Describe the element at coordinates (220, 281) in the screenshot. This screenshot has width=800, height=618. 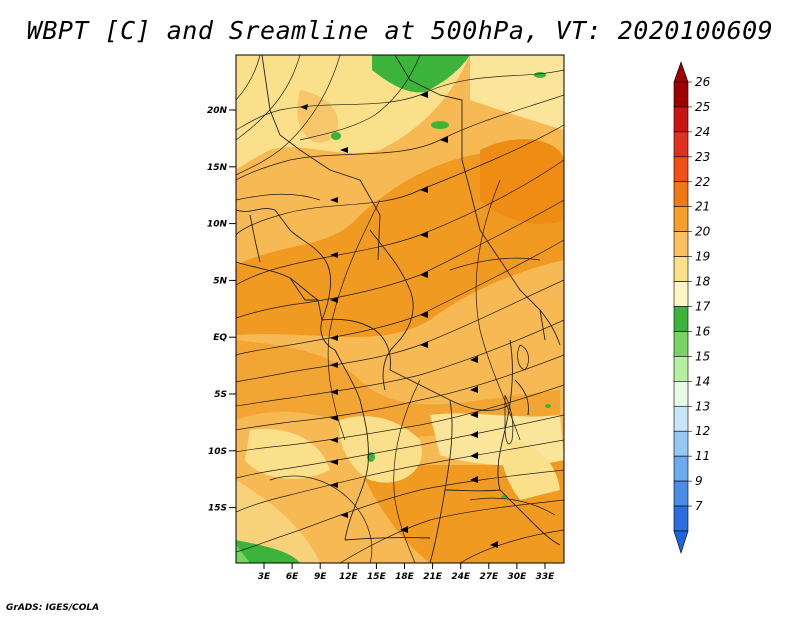
I see `lat-label: 5N` at that location.